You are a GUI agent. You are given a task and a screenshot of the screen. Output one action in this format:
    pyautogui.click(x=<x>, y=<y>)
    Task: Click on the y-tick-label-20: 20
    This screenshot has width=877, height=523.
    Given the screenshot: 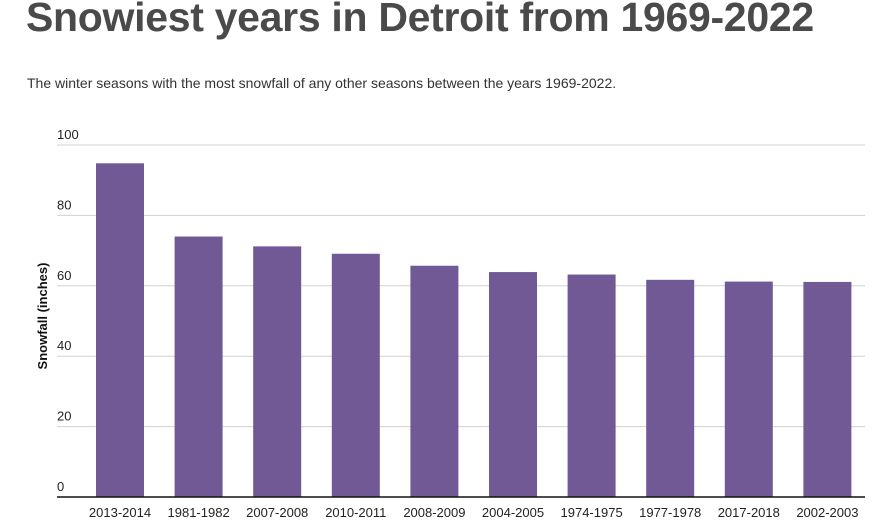 What is the action you would take?
    pyautogui.click(x=64, y=416)
    